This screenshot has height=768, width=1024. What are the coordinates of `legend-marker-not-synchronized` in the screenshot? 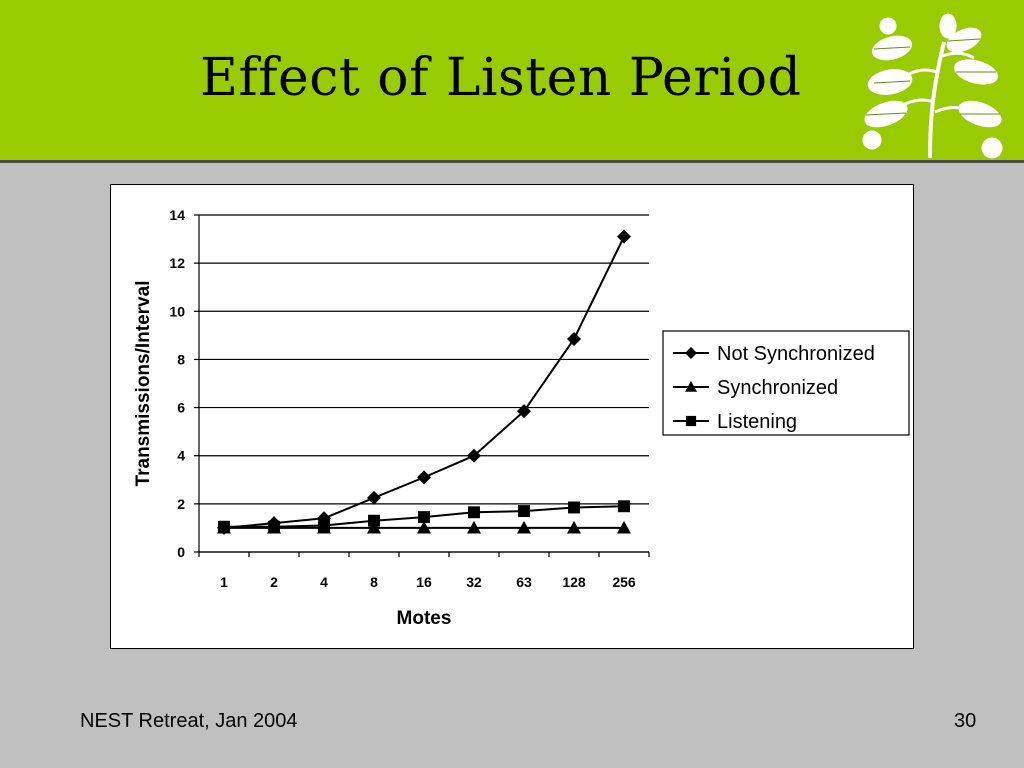 It's located at (691, 353).